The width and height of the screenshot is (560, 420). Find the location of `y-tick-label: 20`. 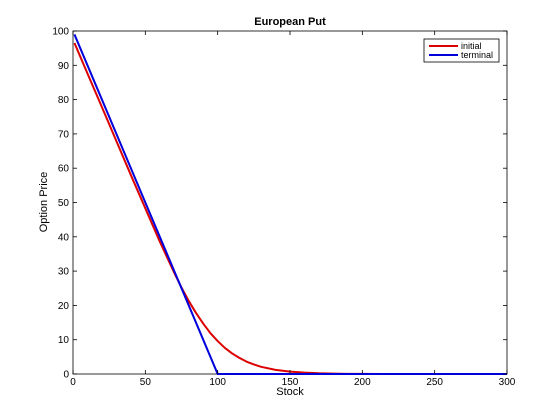

y-tick-label: 20 is located at coordinates (64, 306).